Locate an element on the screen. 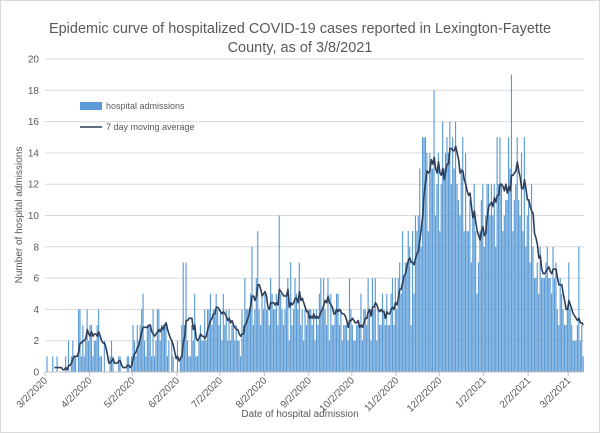  x-tick-label: 1/2/2021 is located at coordinates (472, 393).